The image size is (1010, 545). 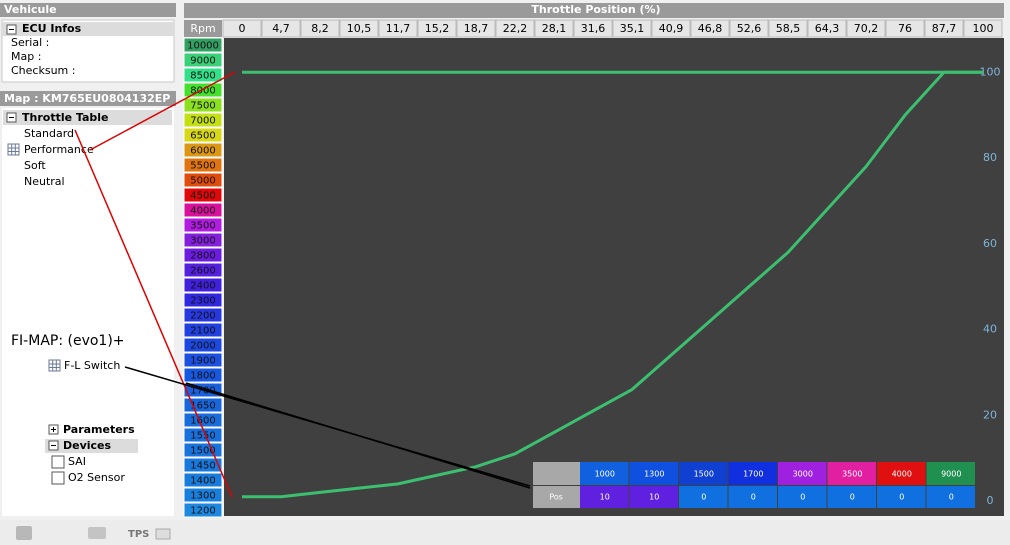 What do you see at coordinates (202, 106) in the screenshot?
I see `rpm-label: 7500` at bounding box center [202, 106].